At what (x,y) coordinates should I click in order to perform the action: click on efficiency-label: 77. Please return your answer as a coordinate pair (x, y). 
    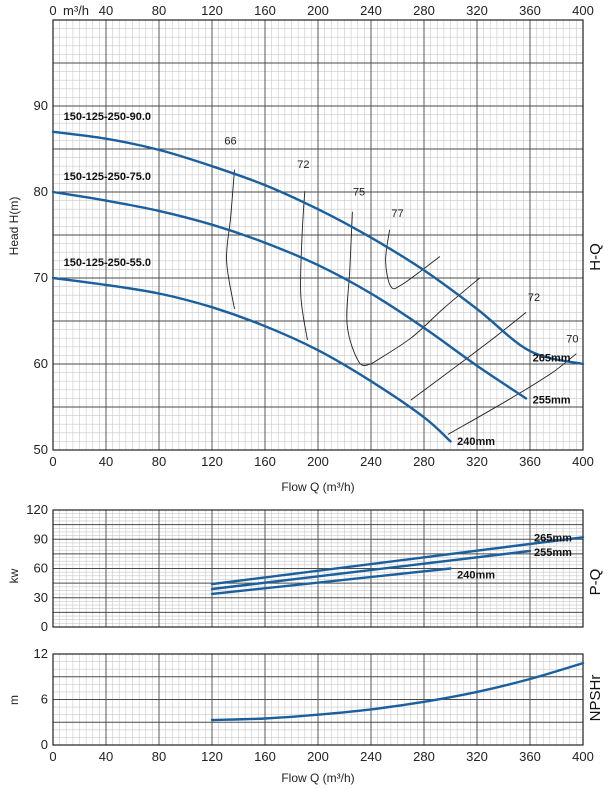
    Looking at the image, I should click on (397, 214).